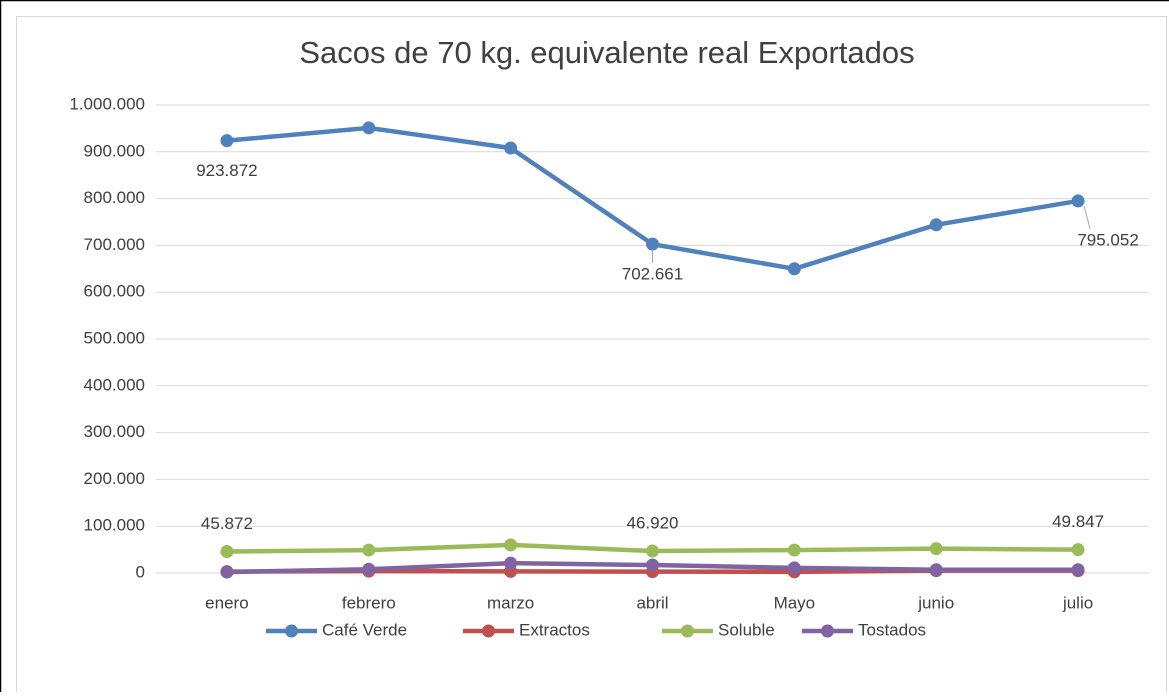  I want to click on y-tick-label: 800.000, so click(114, 197).